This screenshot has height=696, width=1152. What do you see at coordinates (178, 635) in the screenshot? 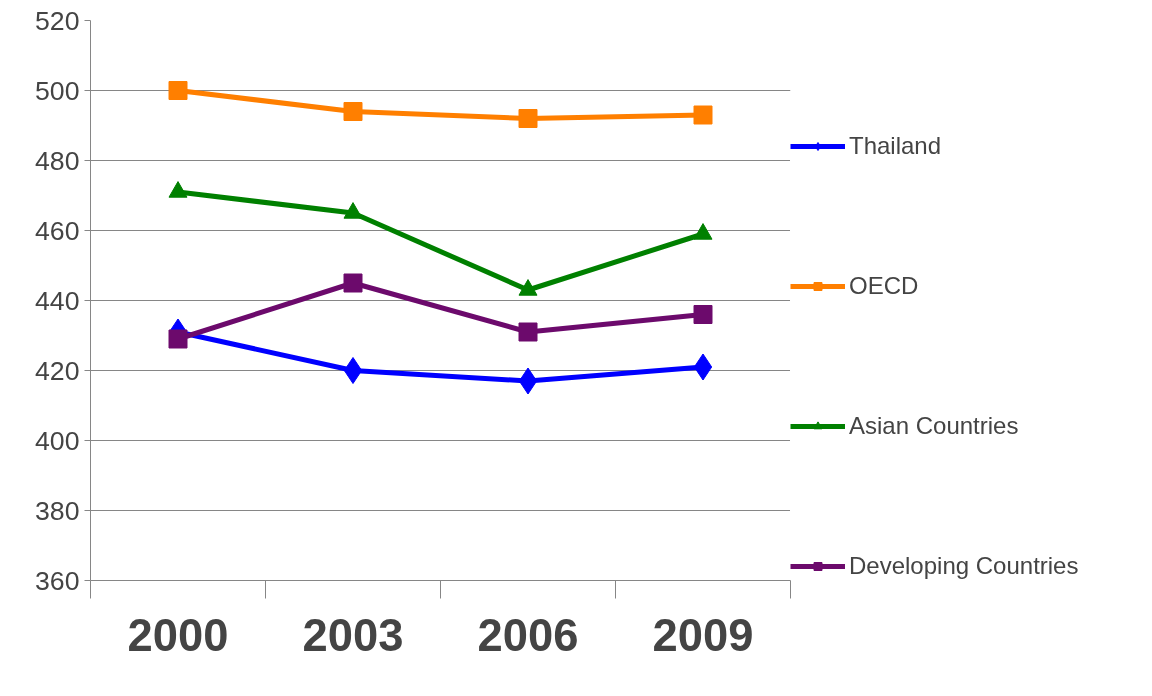
I see `x-tick-label: 2000` at bounding box center [178, 635].